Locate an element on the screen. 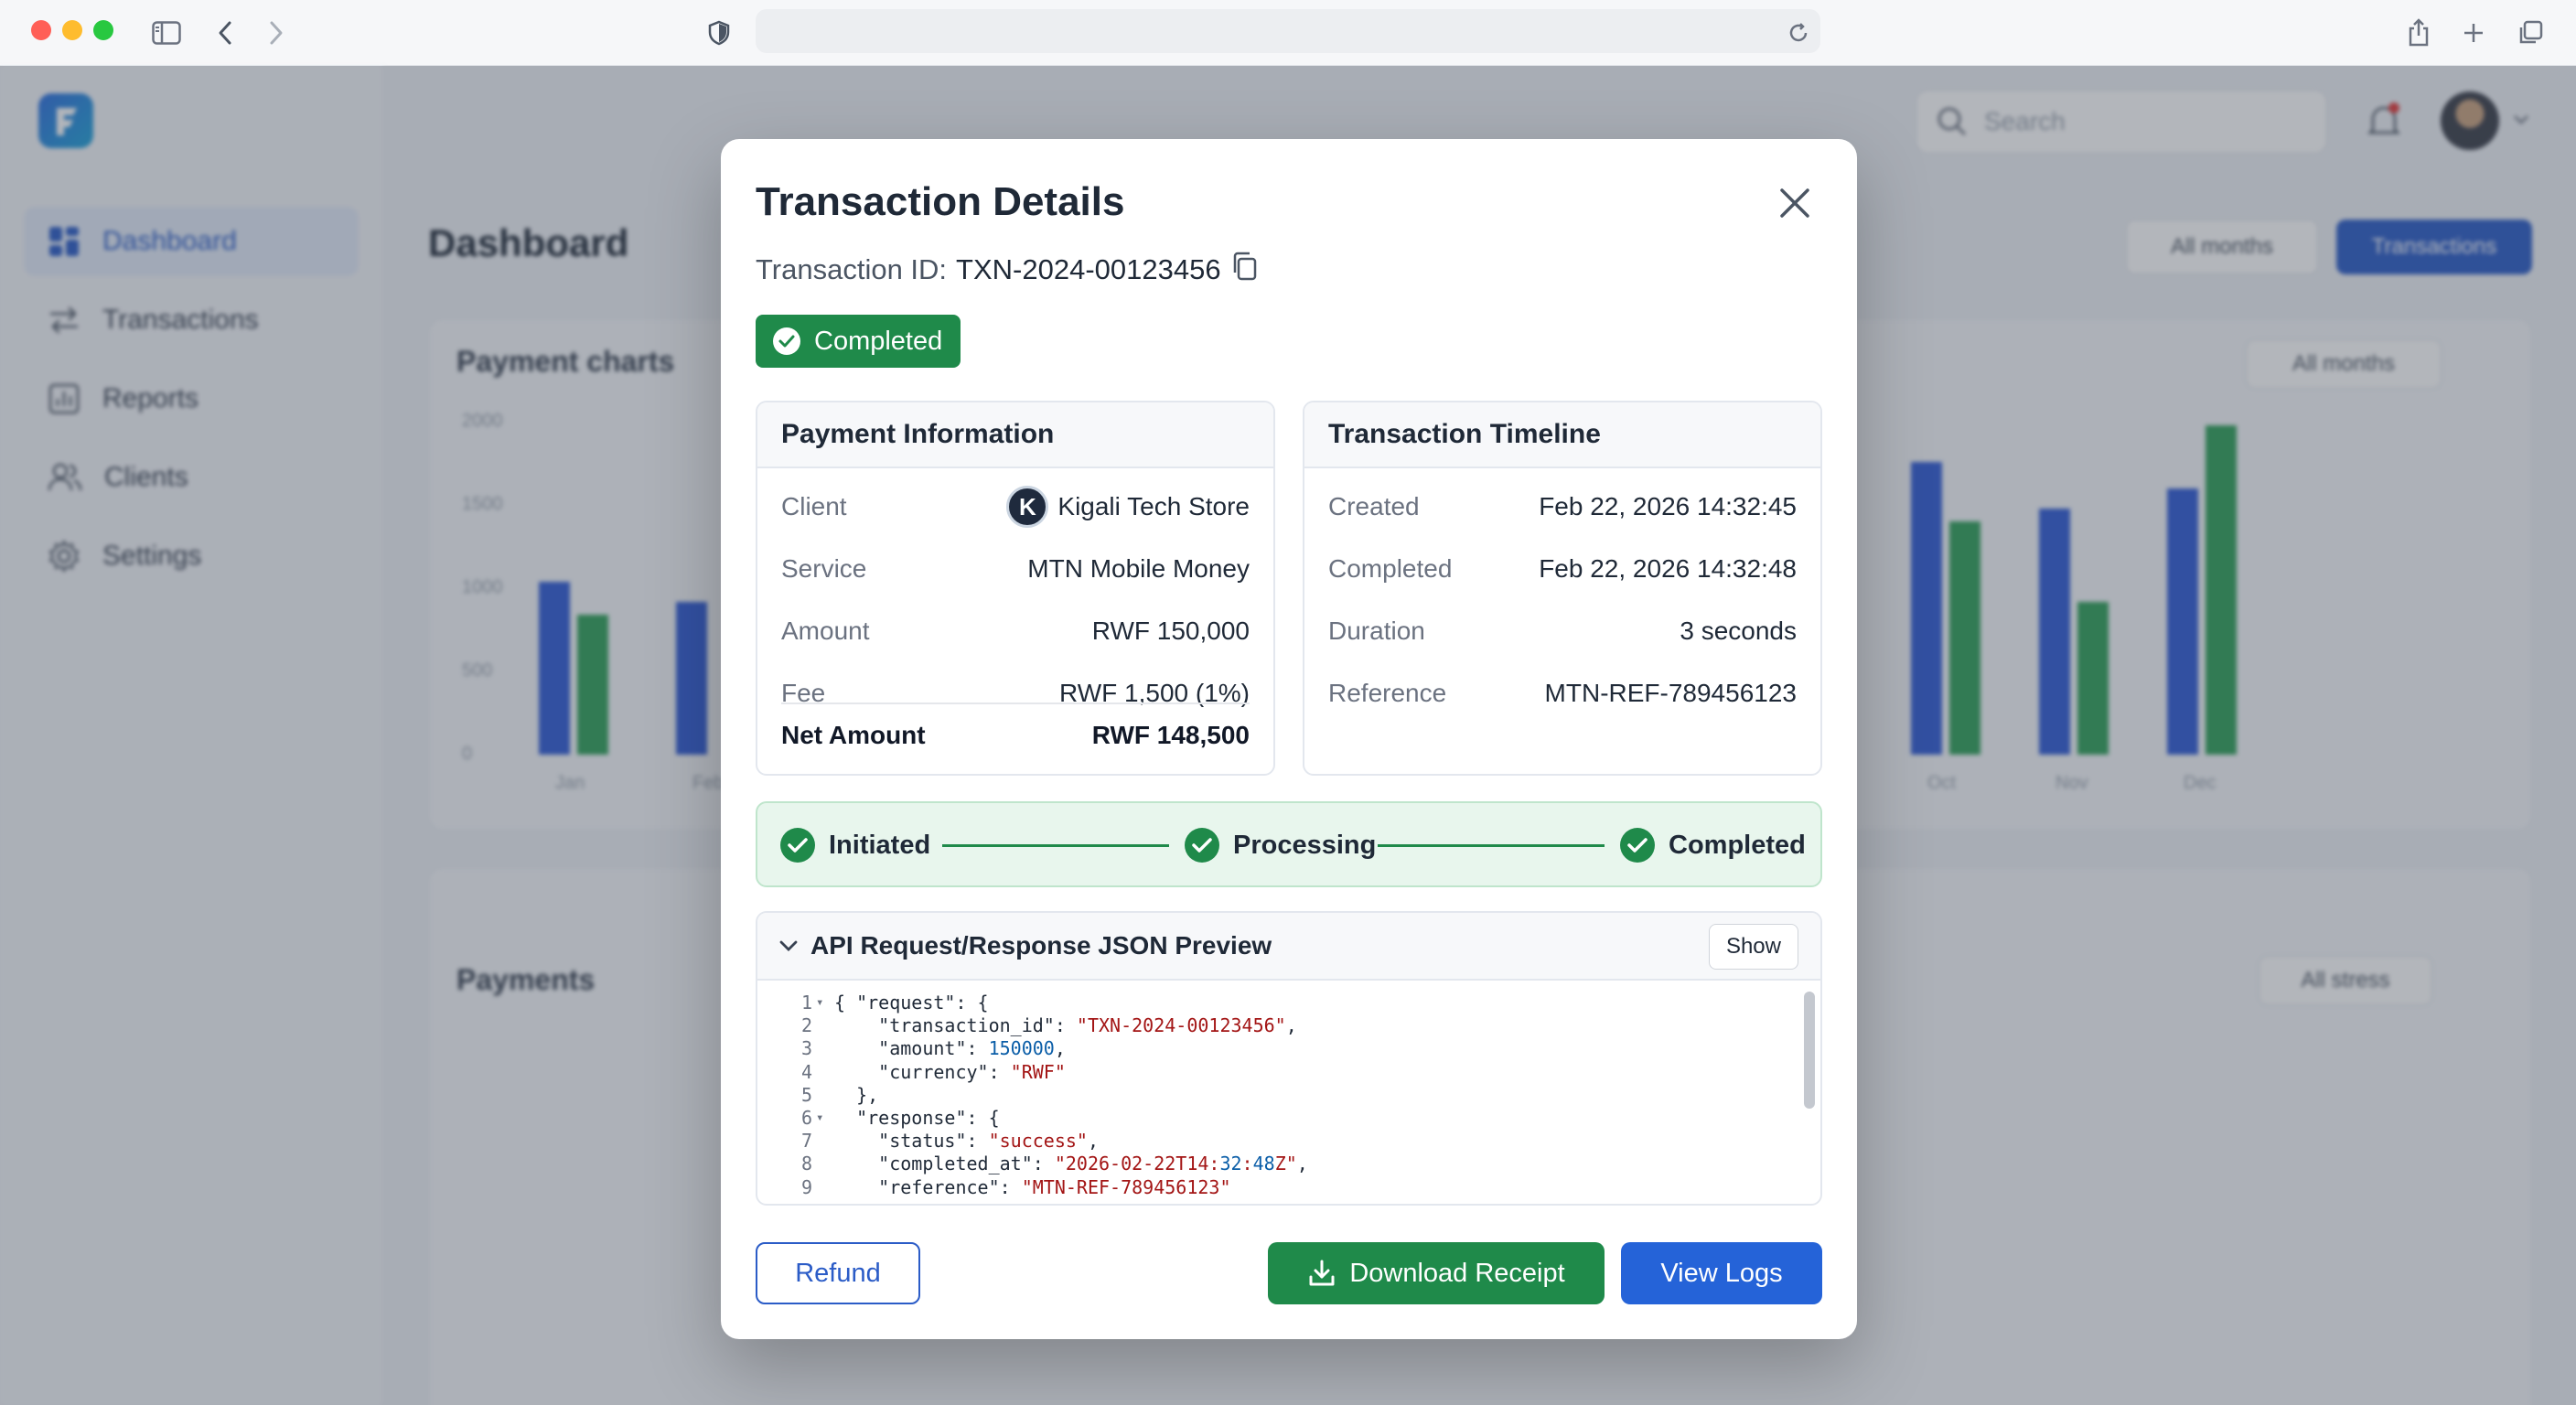  chart-icon is located at coordinates (64, 399).